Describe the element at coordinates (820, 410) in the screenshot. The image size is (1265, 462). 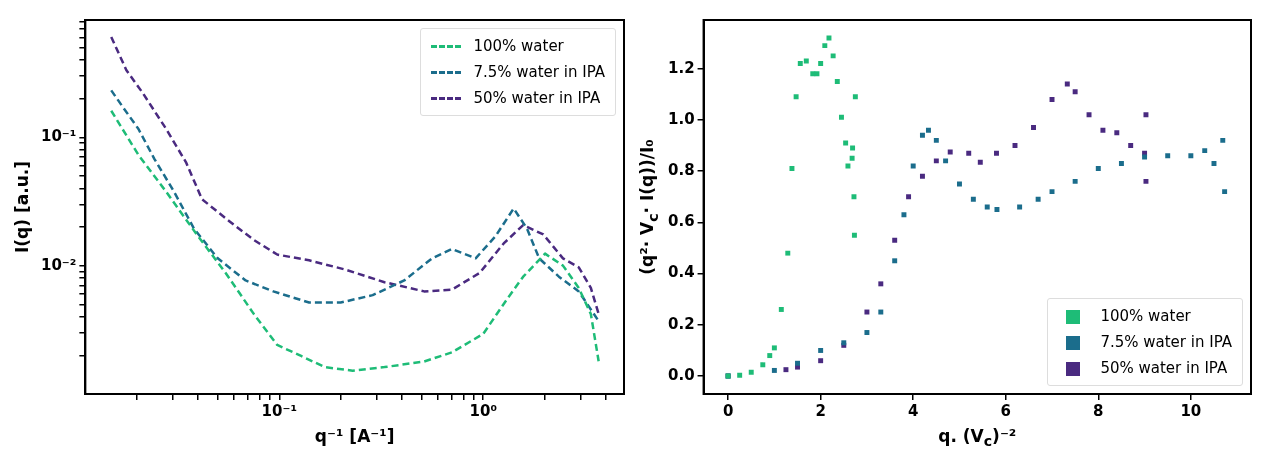
I see `x-tick-label: 2` at that location.